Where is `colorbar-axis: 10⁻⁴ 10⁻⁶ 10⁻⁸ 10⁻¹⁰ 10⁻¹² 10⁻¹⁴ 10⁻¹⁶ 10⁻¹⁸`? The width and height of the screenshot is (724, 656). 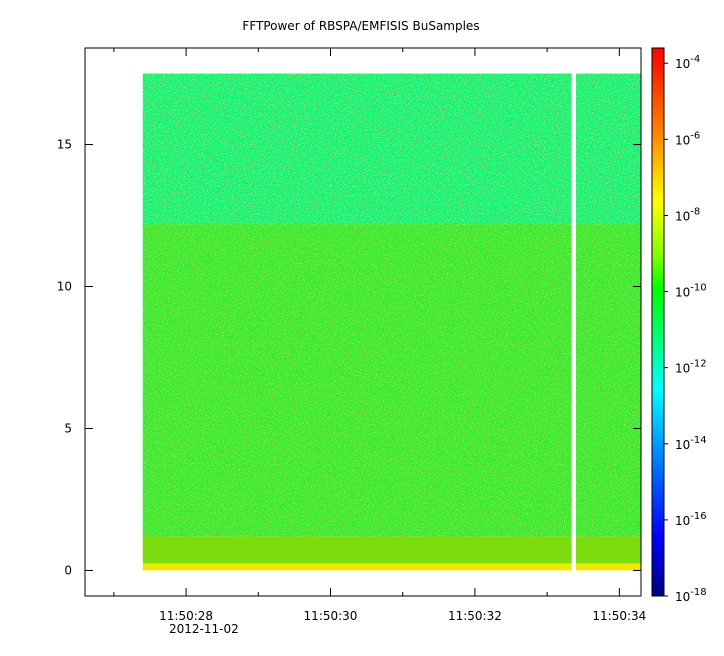
colorbar-axis: 10⁻⁴ 10⁻⁶ 10⁻⁸ 10⁻¹⁰ 10⁻¹² 10⁻¹⁴ 10⁻¹⁶ 10⁻¹⁸ is located at coordinates (685, 329).